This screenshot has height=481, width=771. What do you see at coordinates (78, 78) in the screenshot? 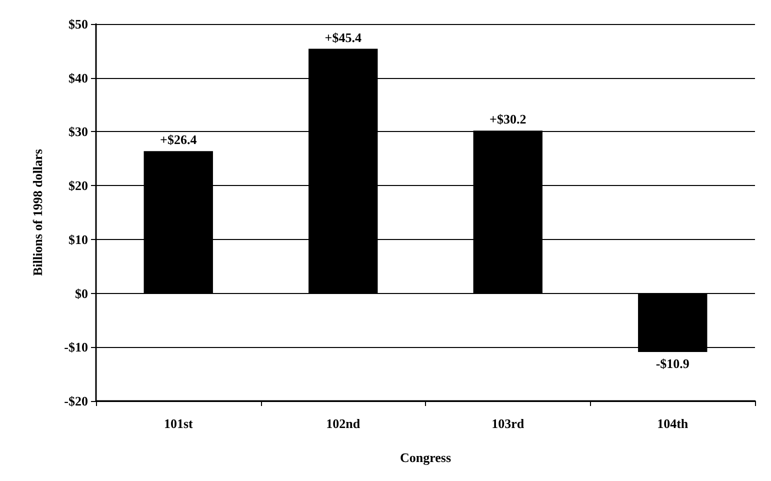
I see `y-tick-label: $40` at bounding box center [78, 78].